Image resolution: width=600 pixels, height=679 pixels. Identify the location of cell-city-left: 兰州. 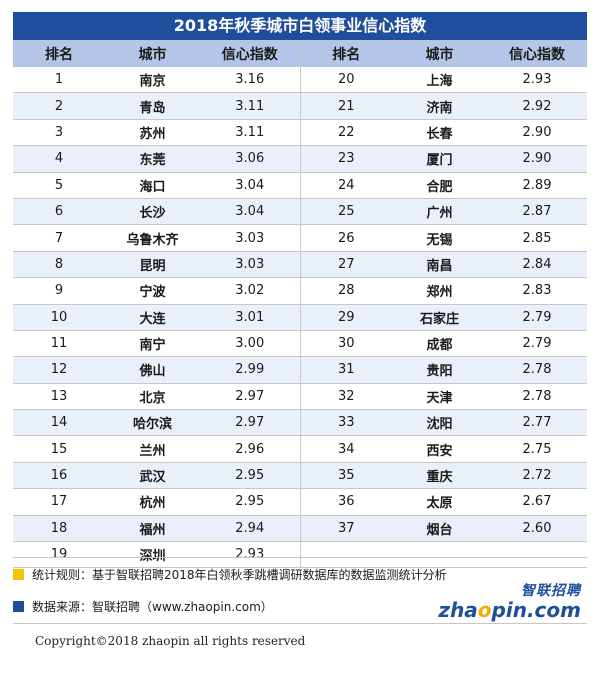
(152, 449).